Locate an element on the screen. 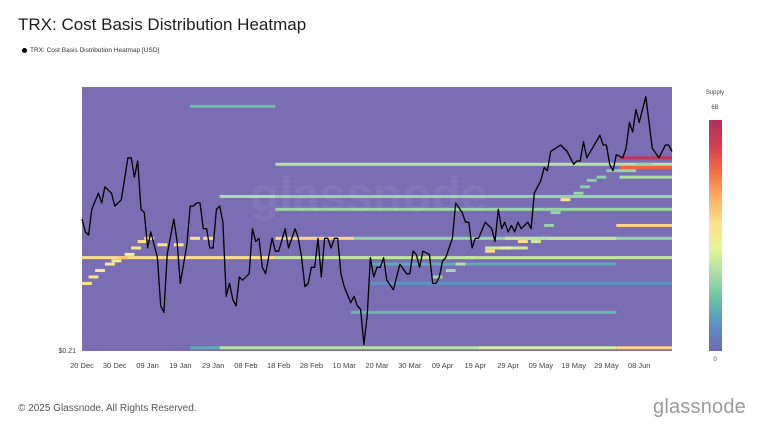  x-tick-label: 08 Feb is located at coordinates (245, 365).